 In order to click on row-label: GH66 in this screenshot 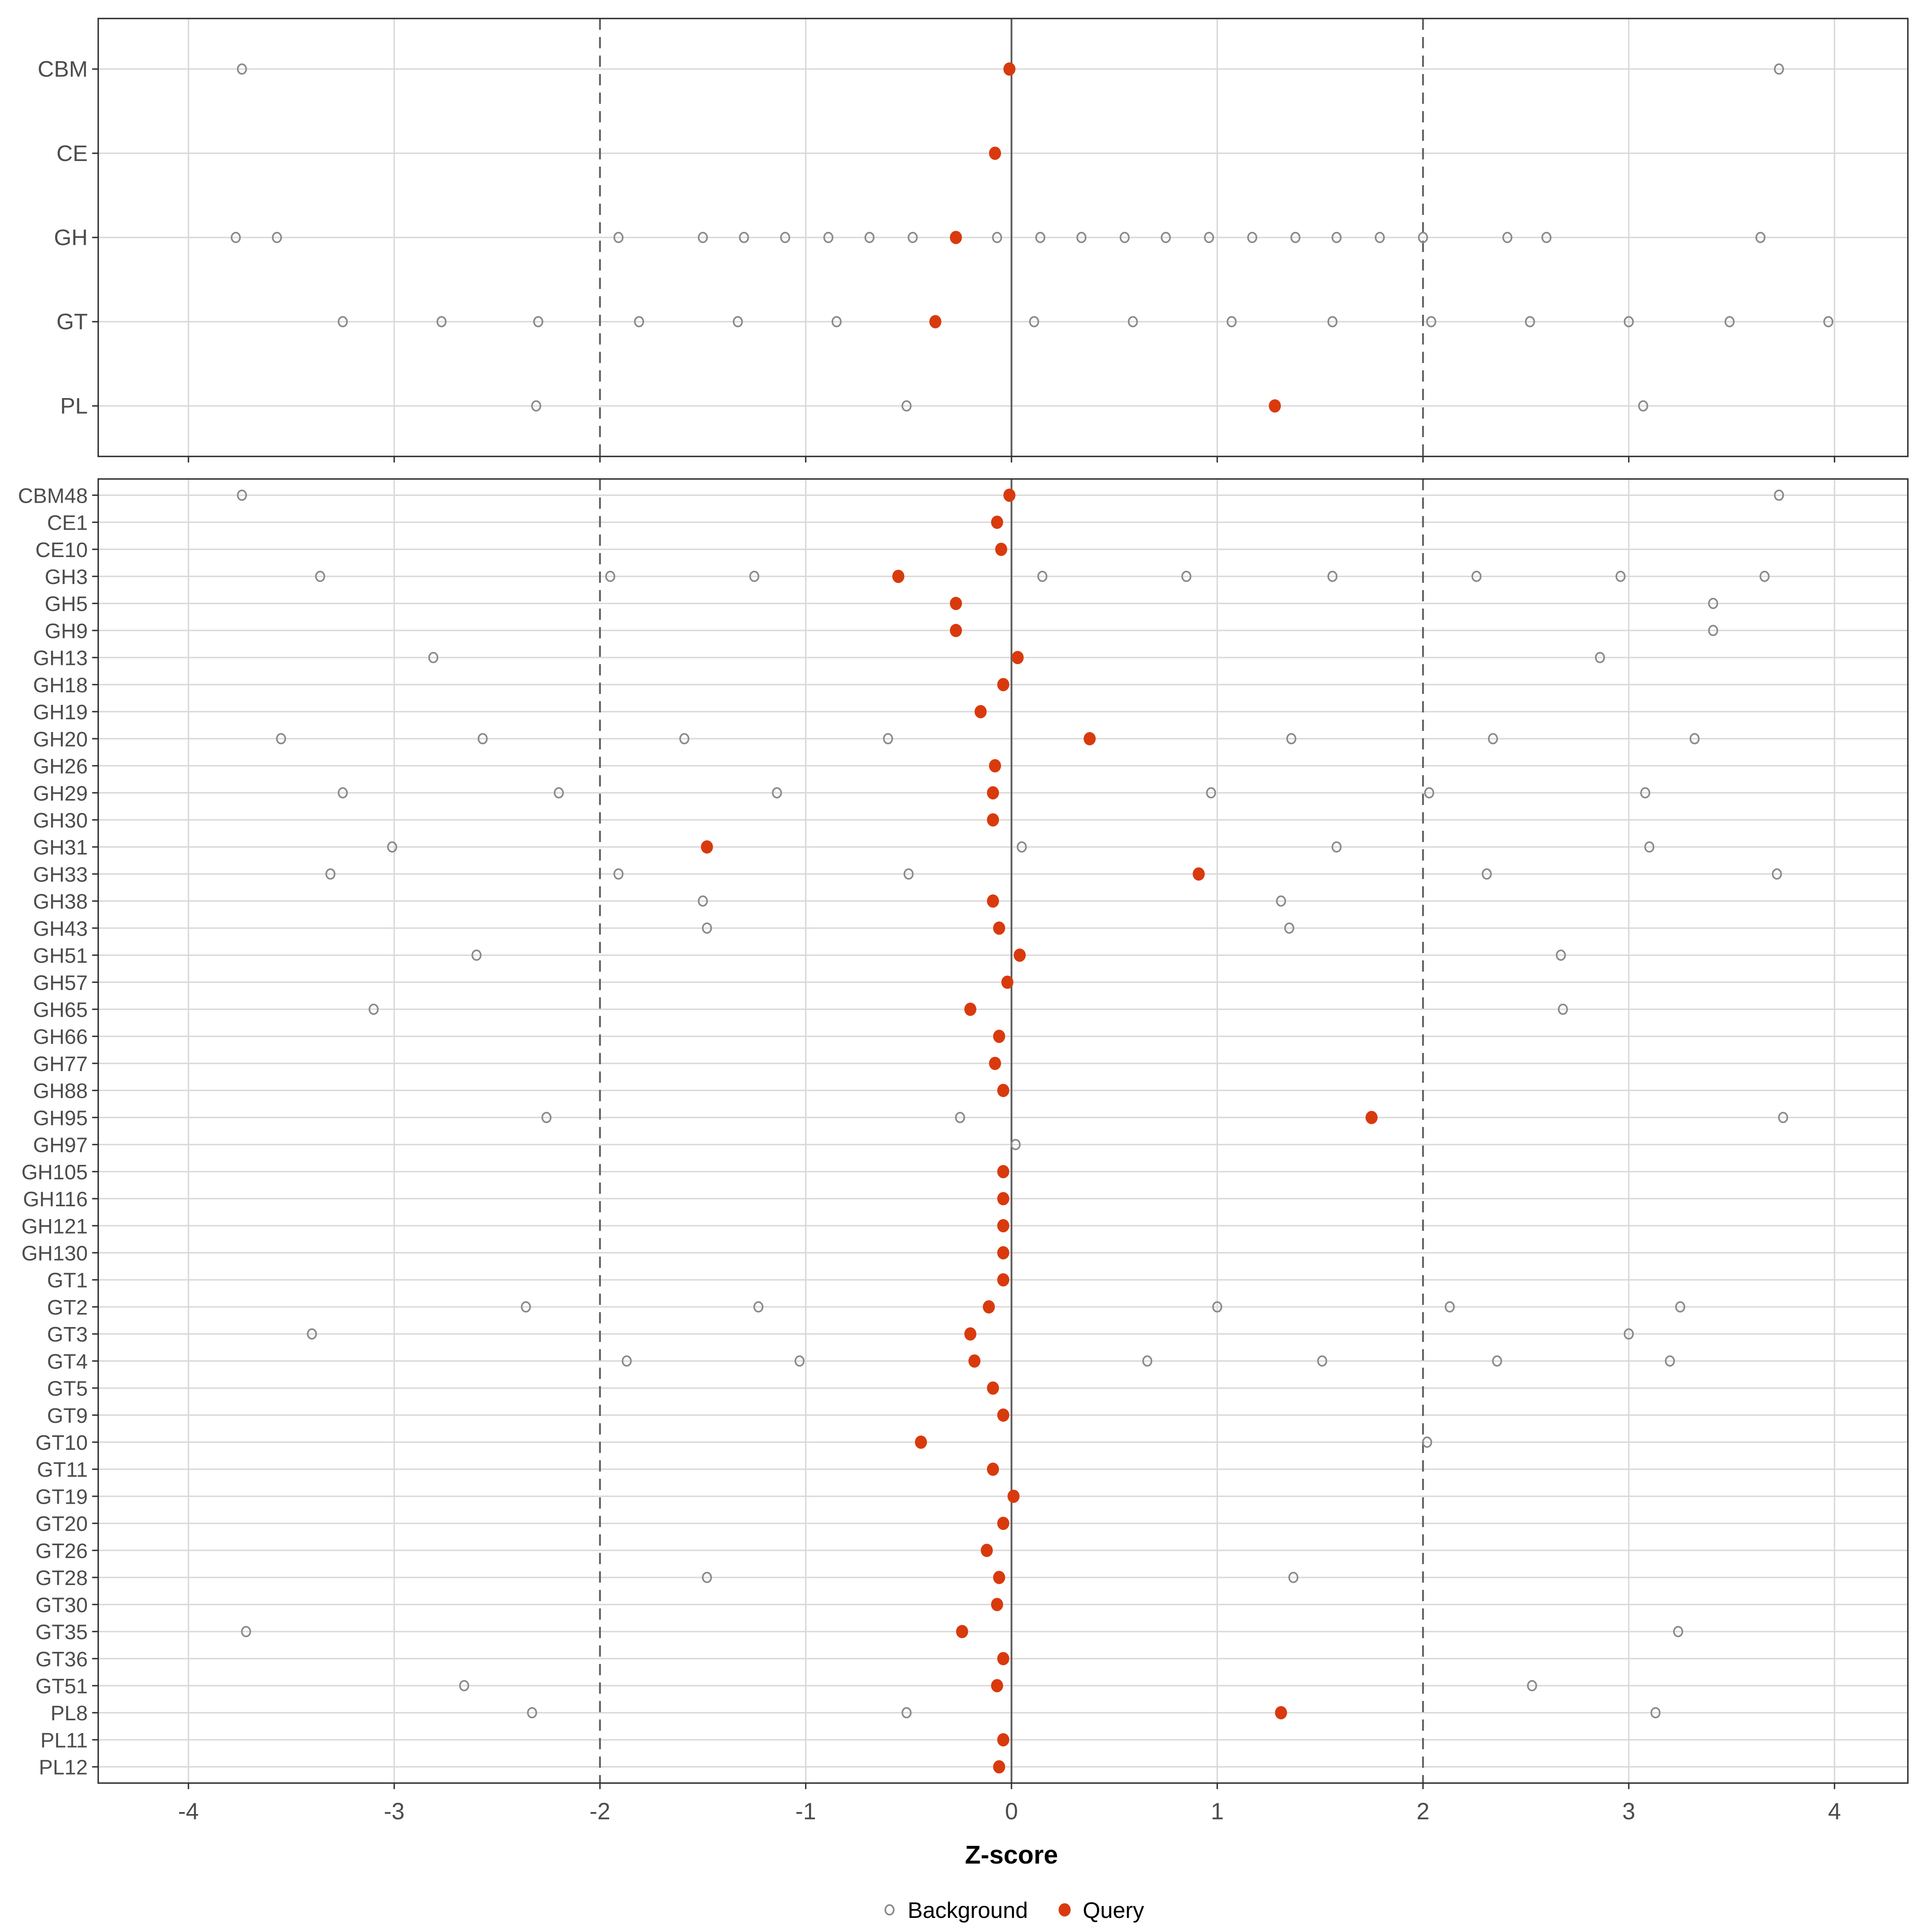, I will do `click(60, 1037)`.